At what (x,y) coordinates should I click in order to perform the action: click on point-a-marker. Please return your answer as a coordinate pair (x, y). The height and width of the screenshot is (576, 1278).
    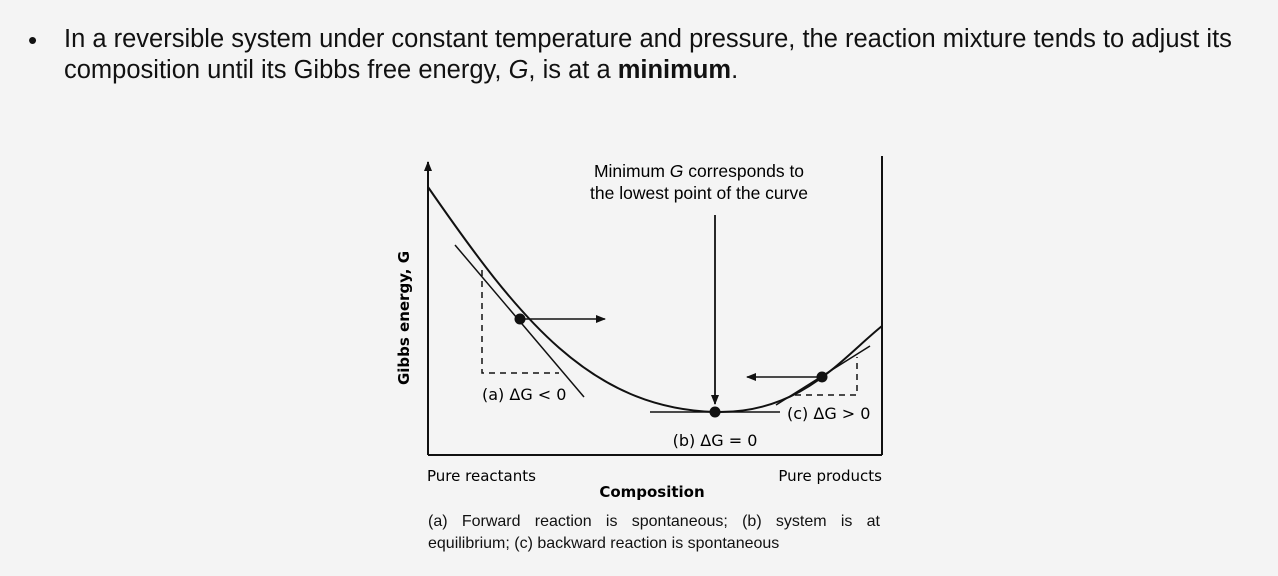
    Looking at the image, I should click on (520, 319).